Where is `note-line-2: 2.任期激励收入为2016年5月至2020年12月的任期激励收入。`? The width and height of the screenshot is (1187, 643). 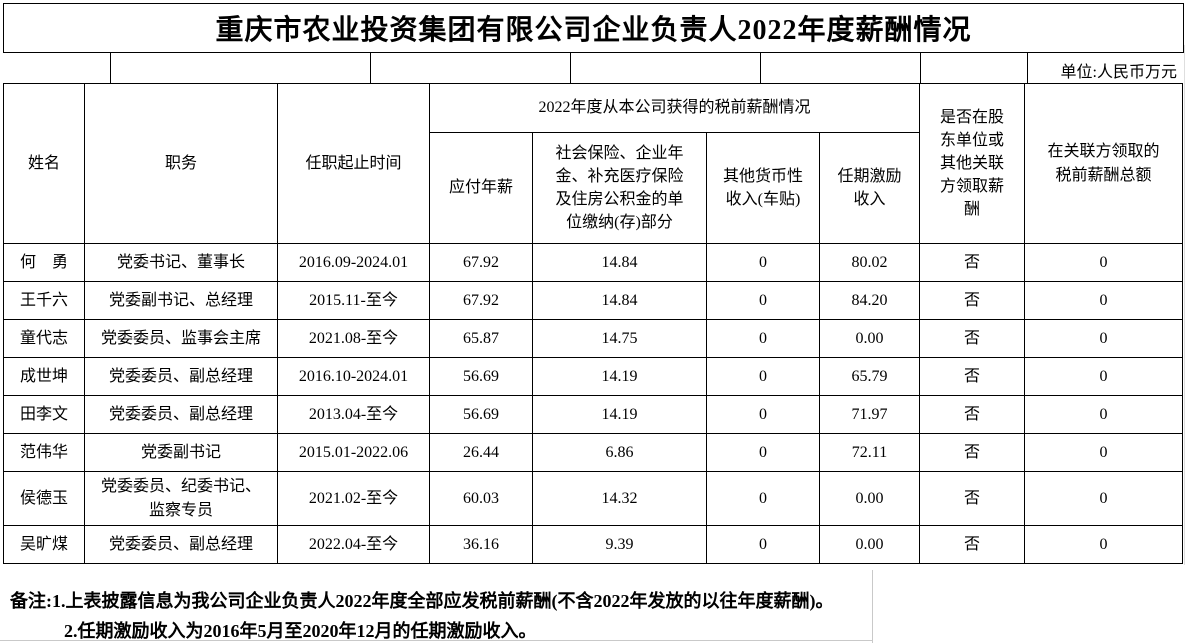 note-line-2: 2.任期激励收入为2016年5月至2020年12月的任期激励收入。 is located at coordinates (300, 631).